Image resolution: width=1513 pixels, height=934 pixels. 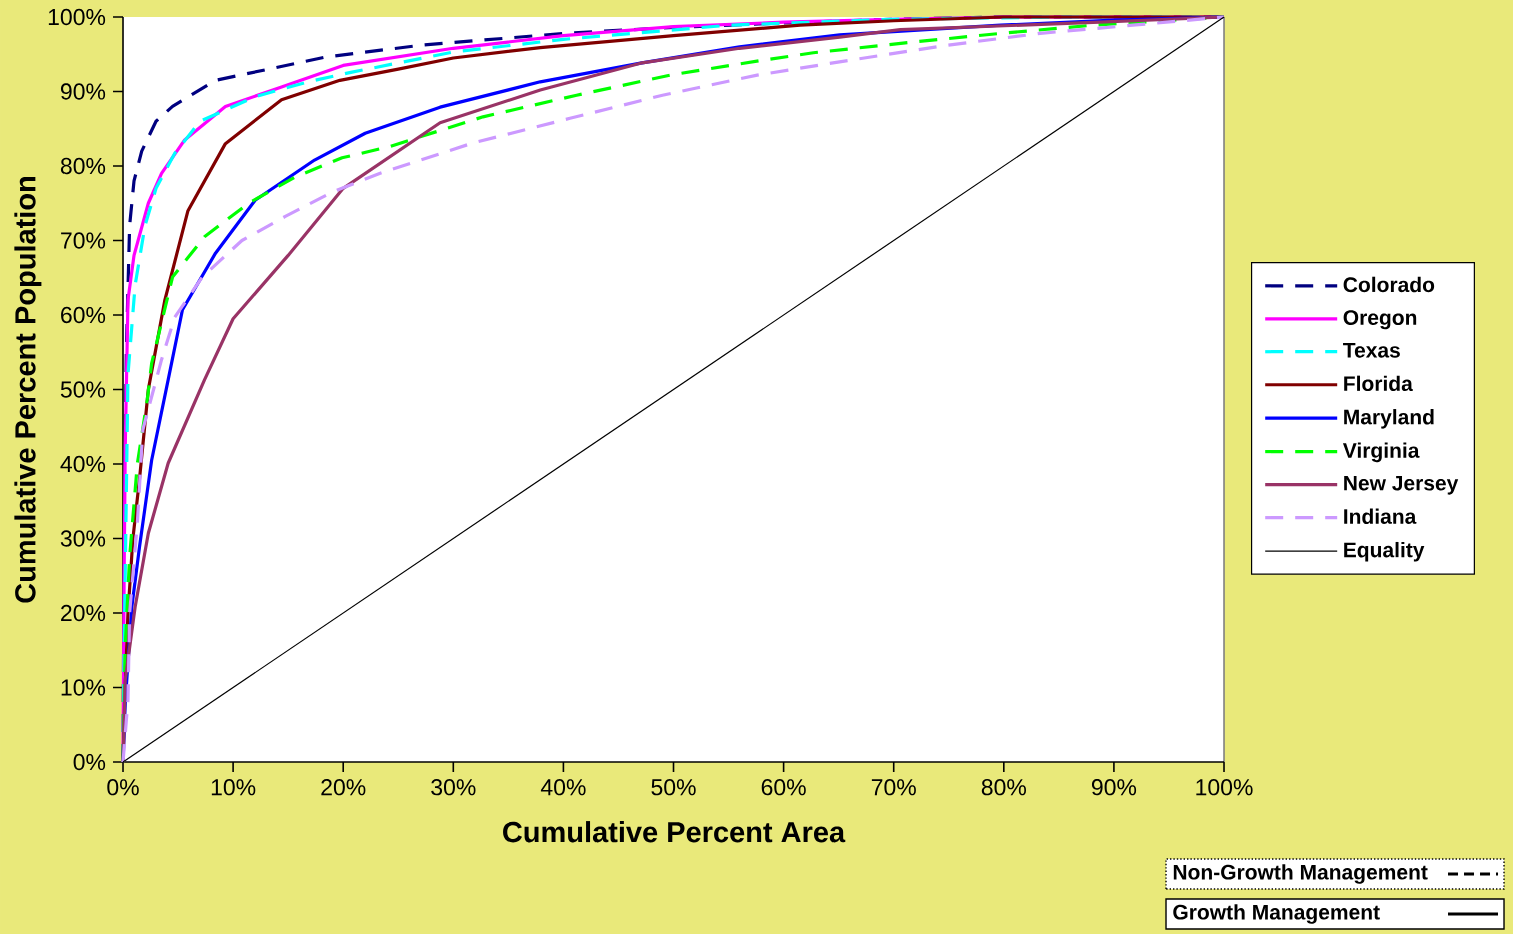 What do you see at coordinates (1389, 419) in the screenshot?
I see `legend-label: Maryland` at bounding box center [1389, 419].